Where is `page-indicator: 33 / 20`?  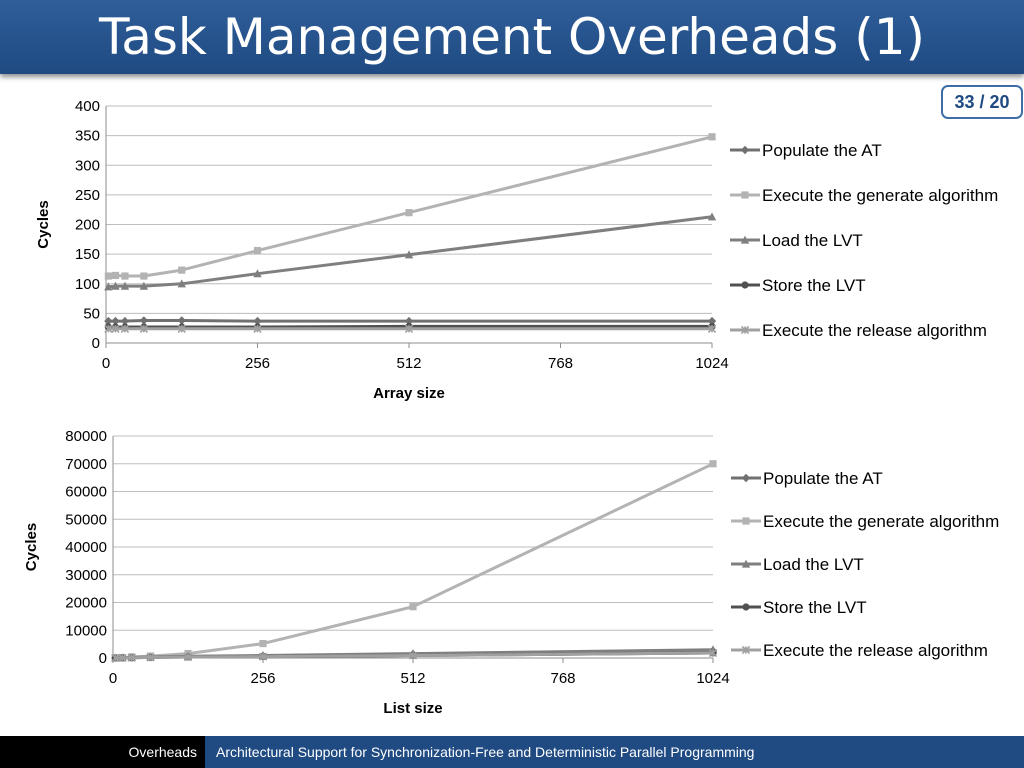 page-indicator: 33 / 20 is located at coordinates (982, 102).